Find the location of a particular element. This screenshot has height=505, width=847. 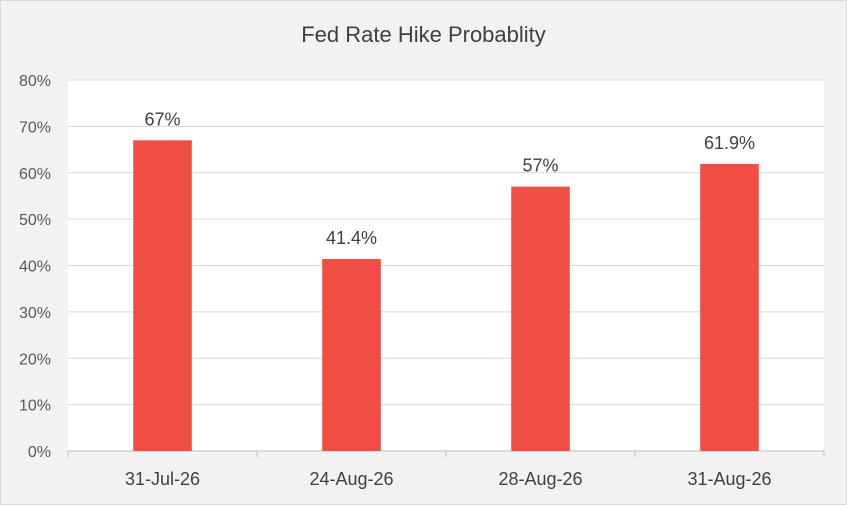

y-tick-label-0: 0% is located at coordinates (39, 452).